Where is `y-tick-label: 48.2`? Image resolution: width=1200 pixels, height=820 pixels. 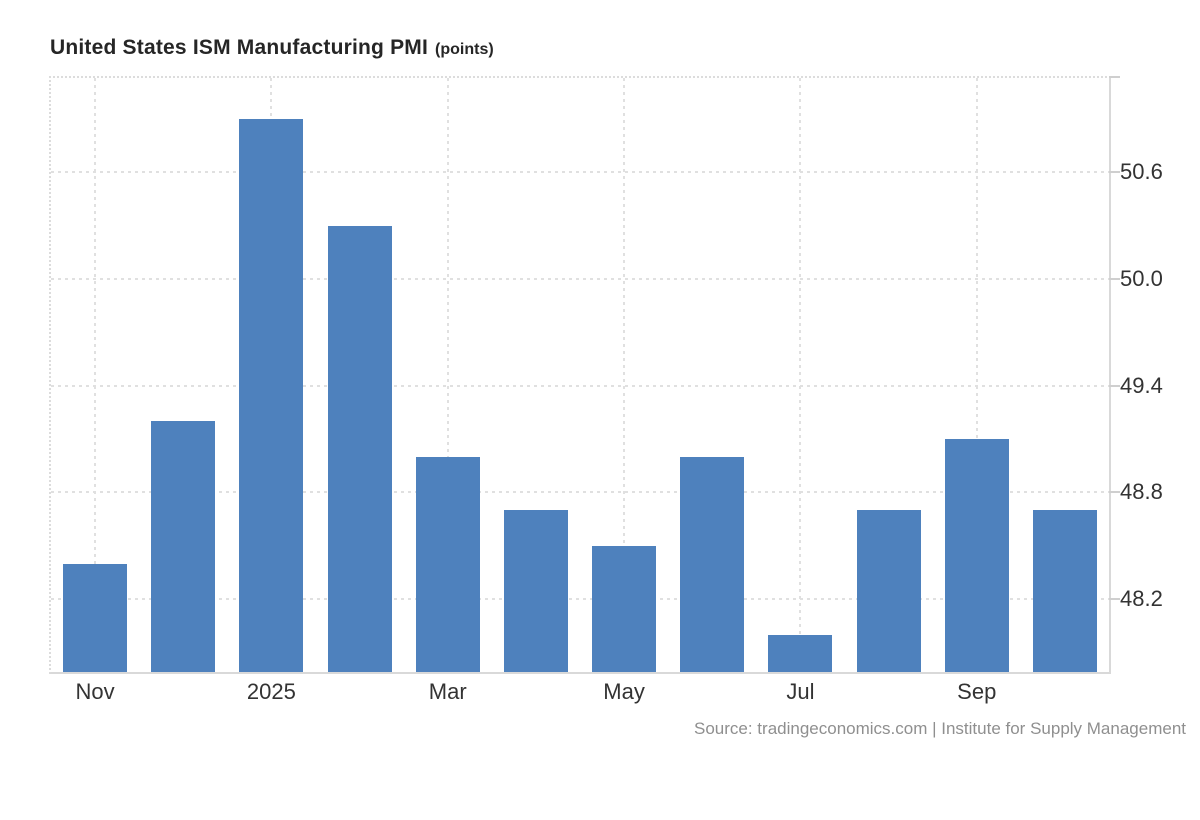 y-tick-label: 48.2 is located at coordinates (1141, 599).